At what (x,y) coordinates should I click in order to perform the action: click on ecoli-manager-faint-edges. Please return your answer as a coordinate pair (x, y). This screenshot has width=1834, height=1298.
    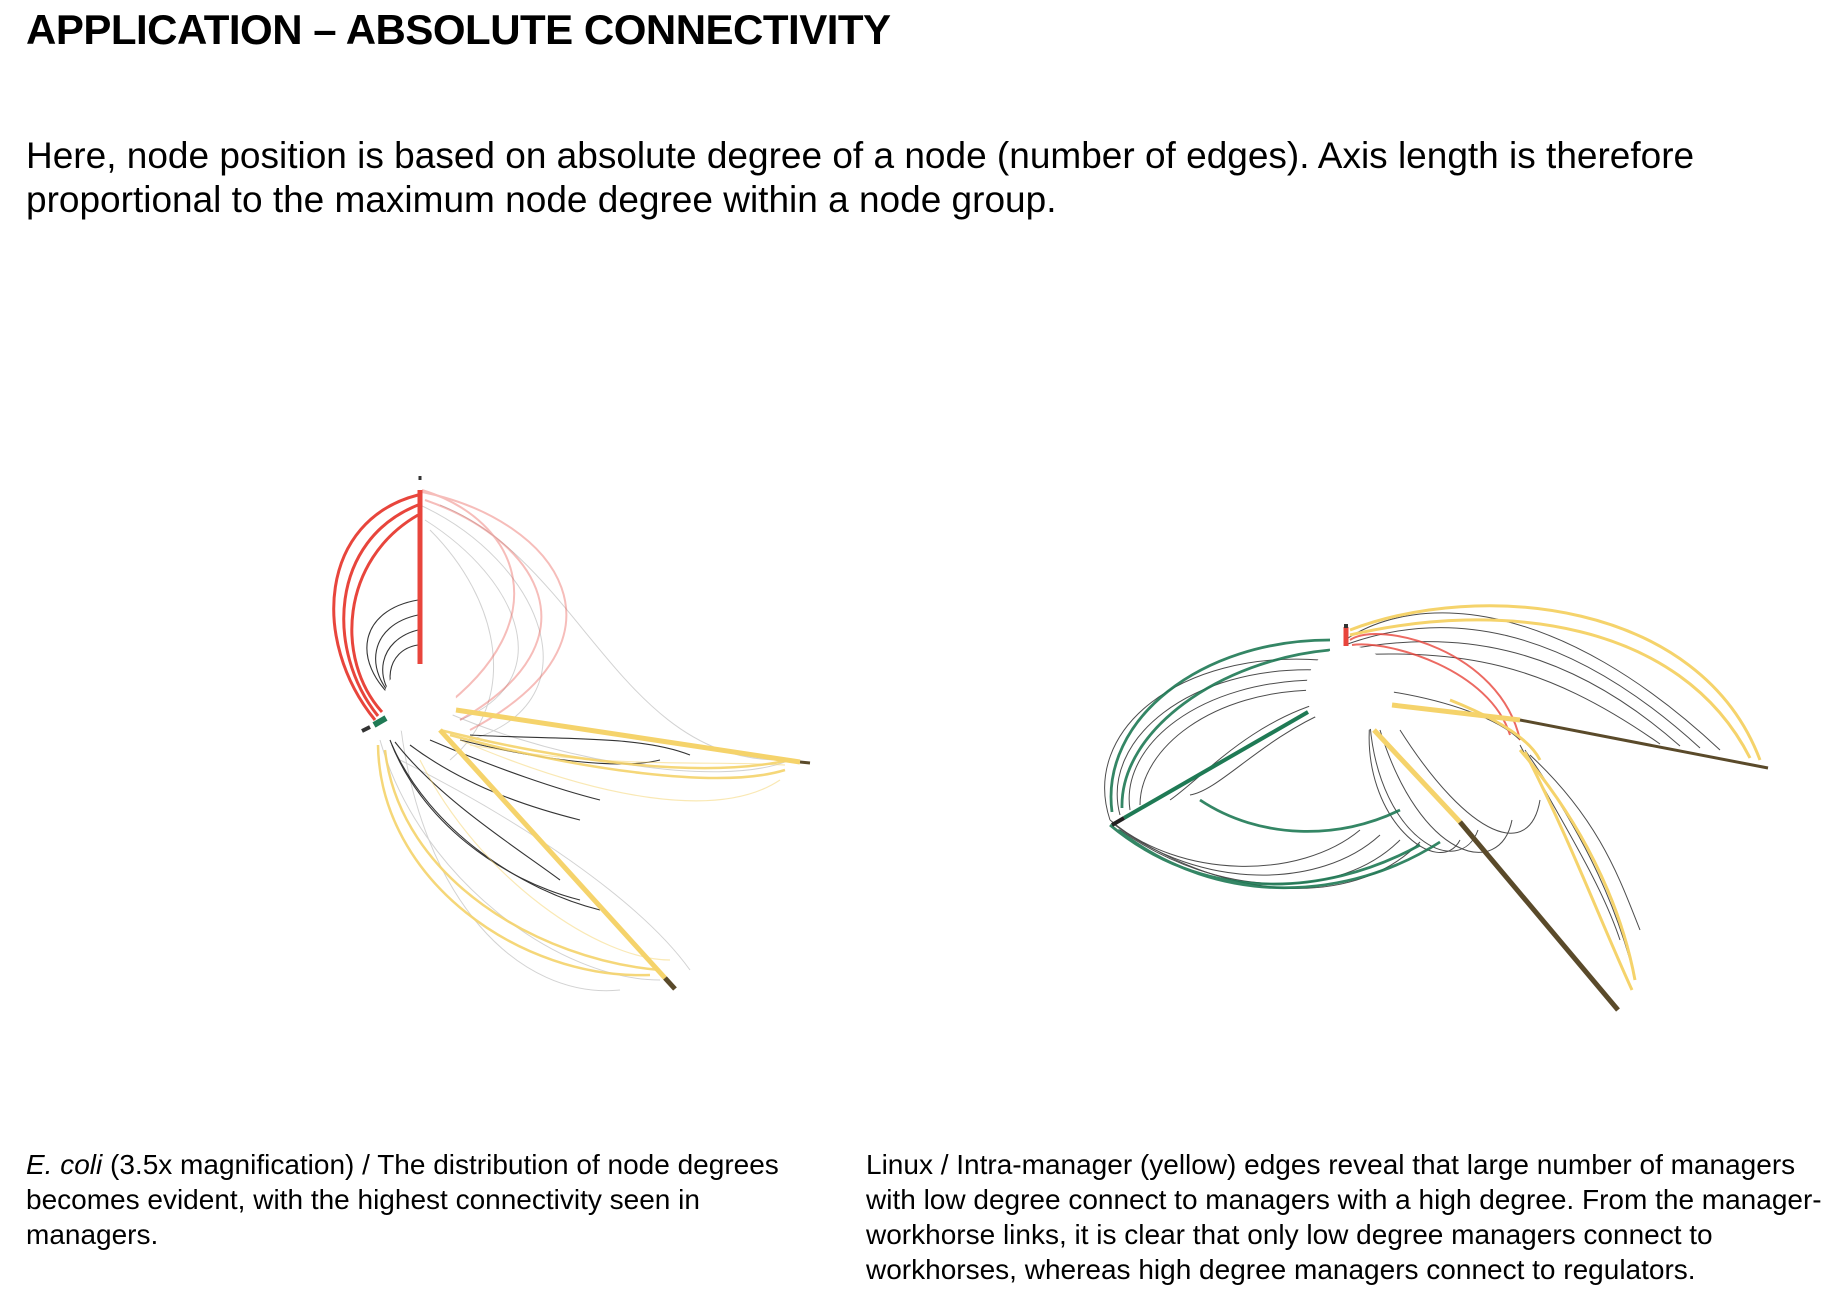
    Looking at the image, I should click on (602, 850).